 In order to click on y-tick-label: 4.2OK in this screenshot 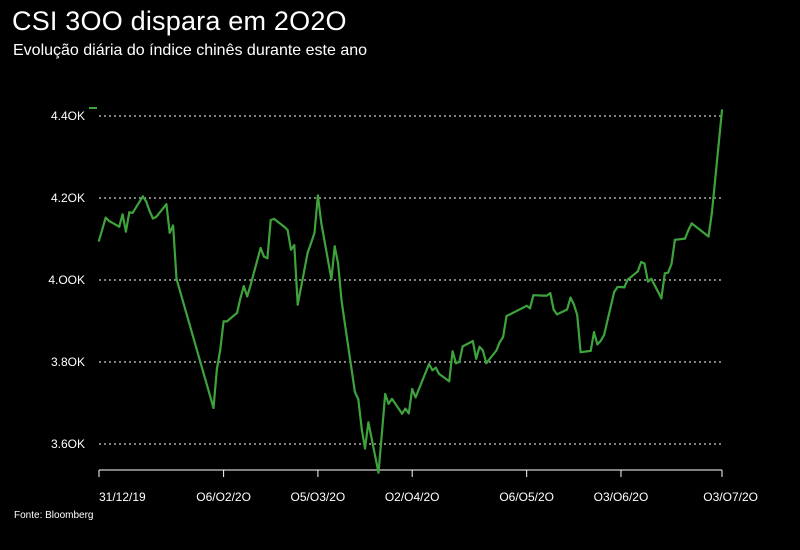, I will do `click(68, 198)`.